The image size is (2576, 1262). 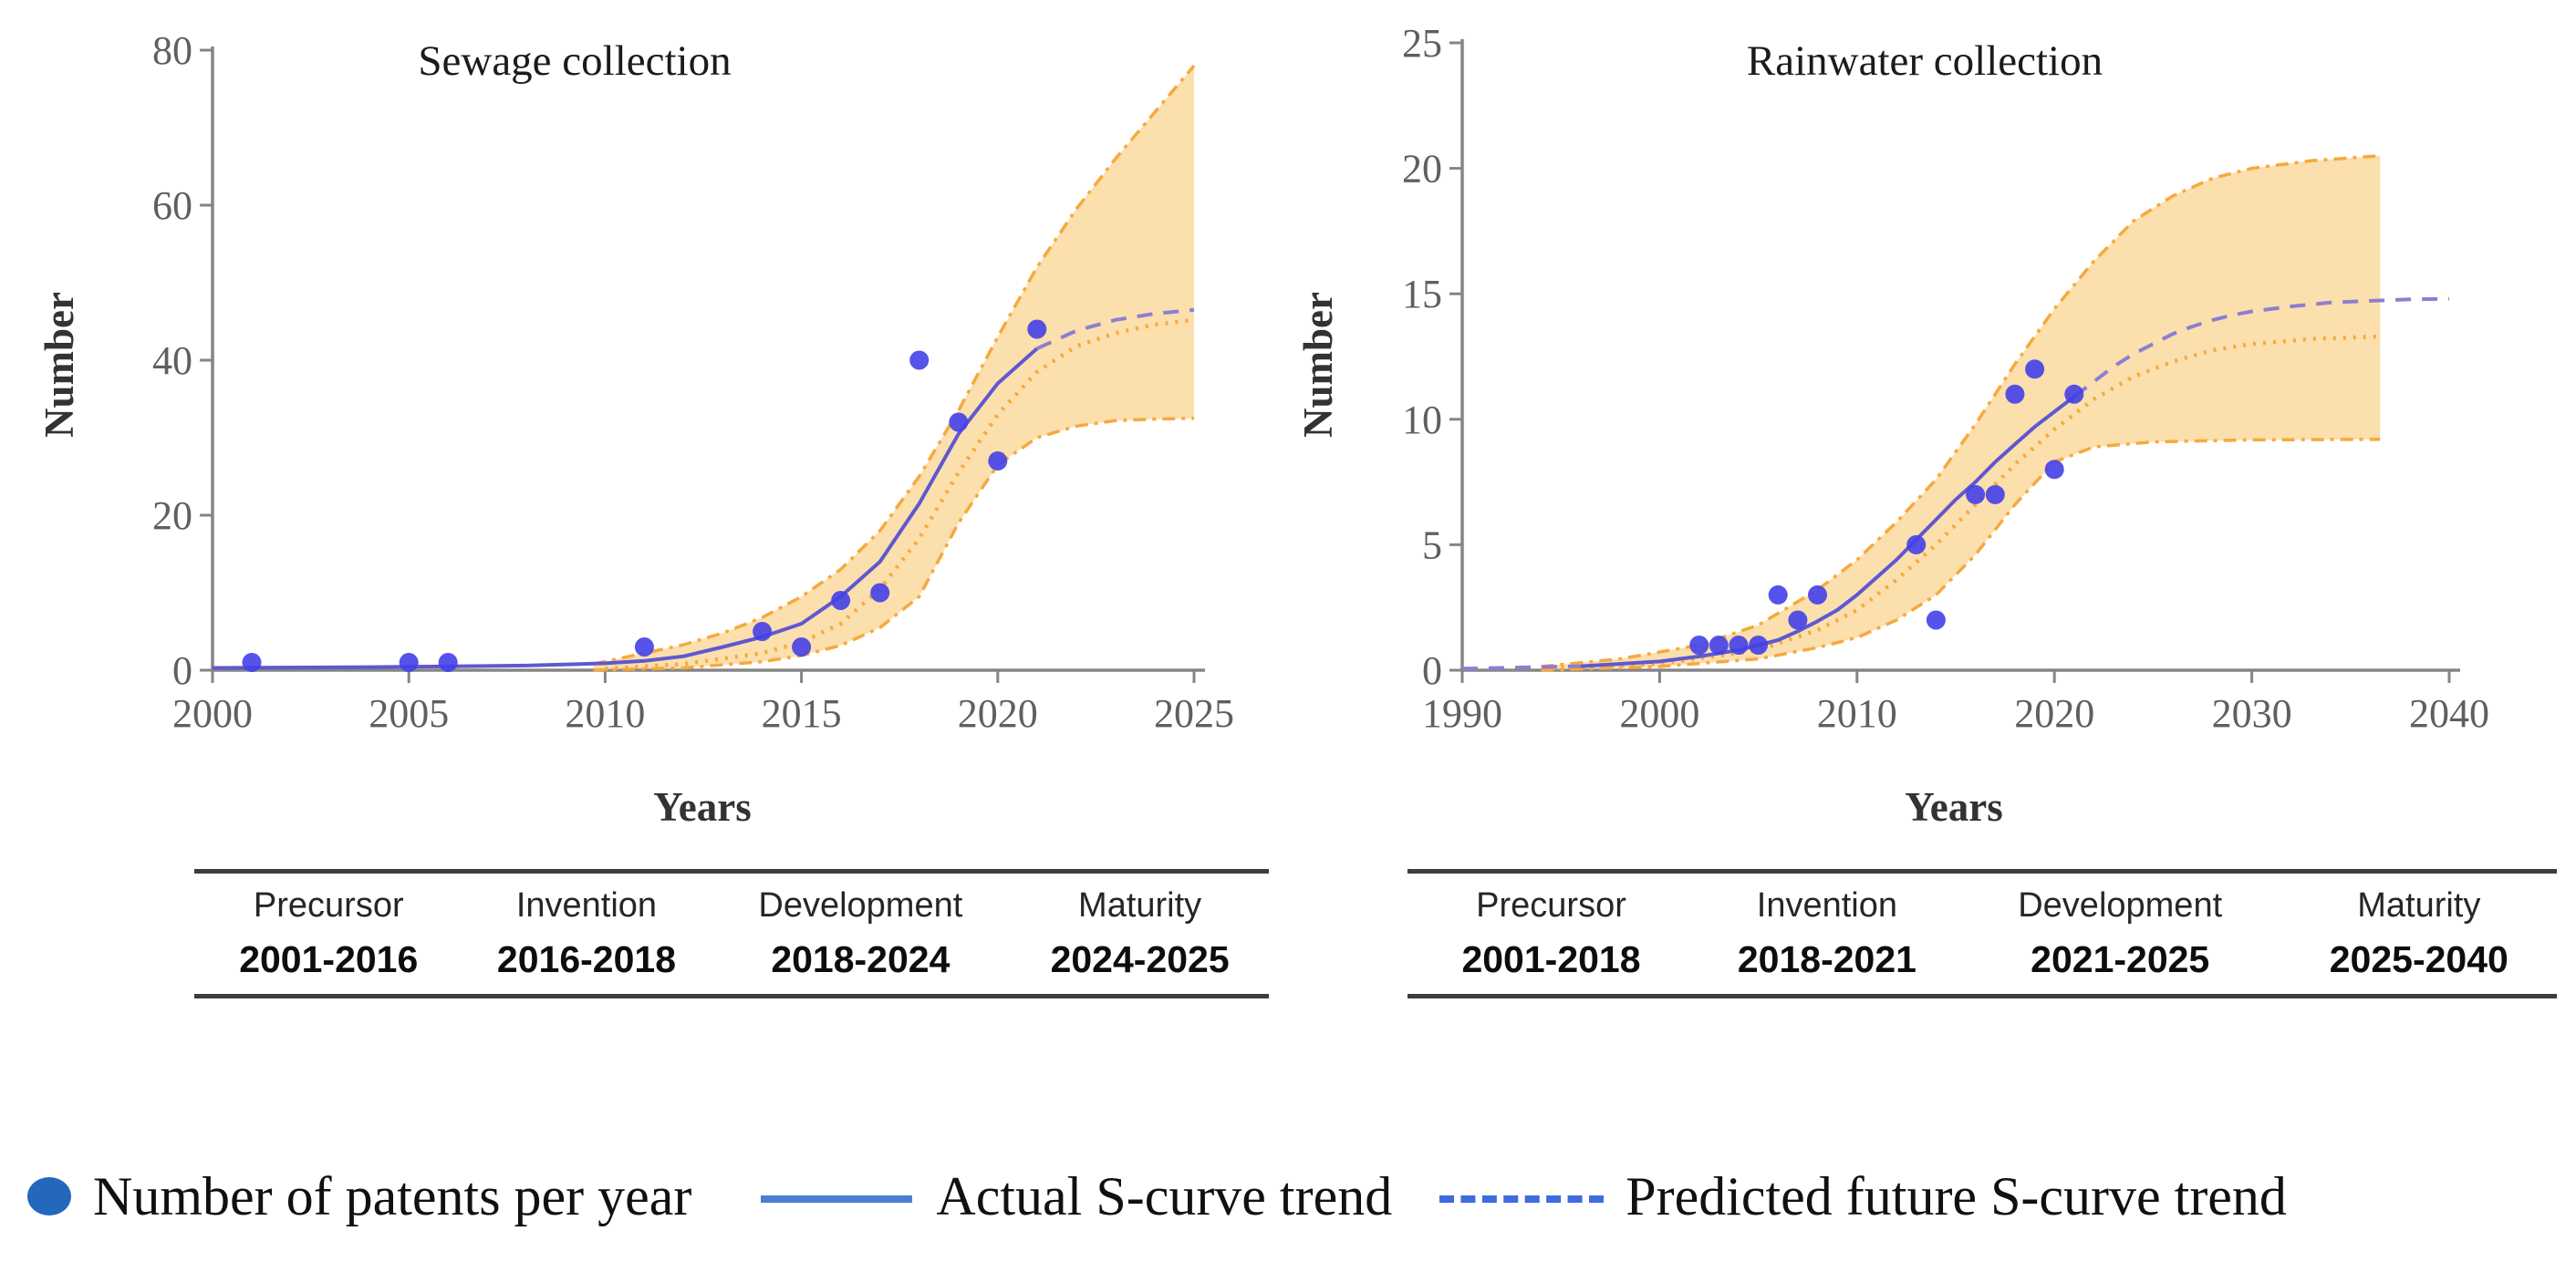 I want to click on stage-value-row: 2001-2018 2018-2021 2021-2025 2025-2040, so click(x=1982, y=953).